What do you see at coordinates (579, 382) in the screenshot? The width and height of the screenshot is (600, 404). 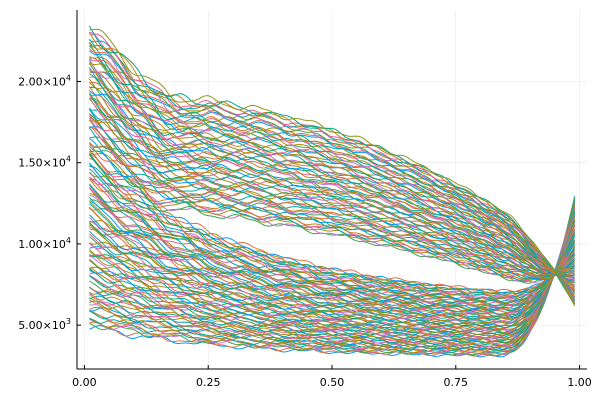 I see `x-tick-label: 1.00` at bounding box center [579, 382].